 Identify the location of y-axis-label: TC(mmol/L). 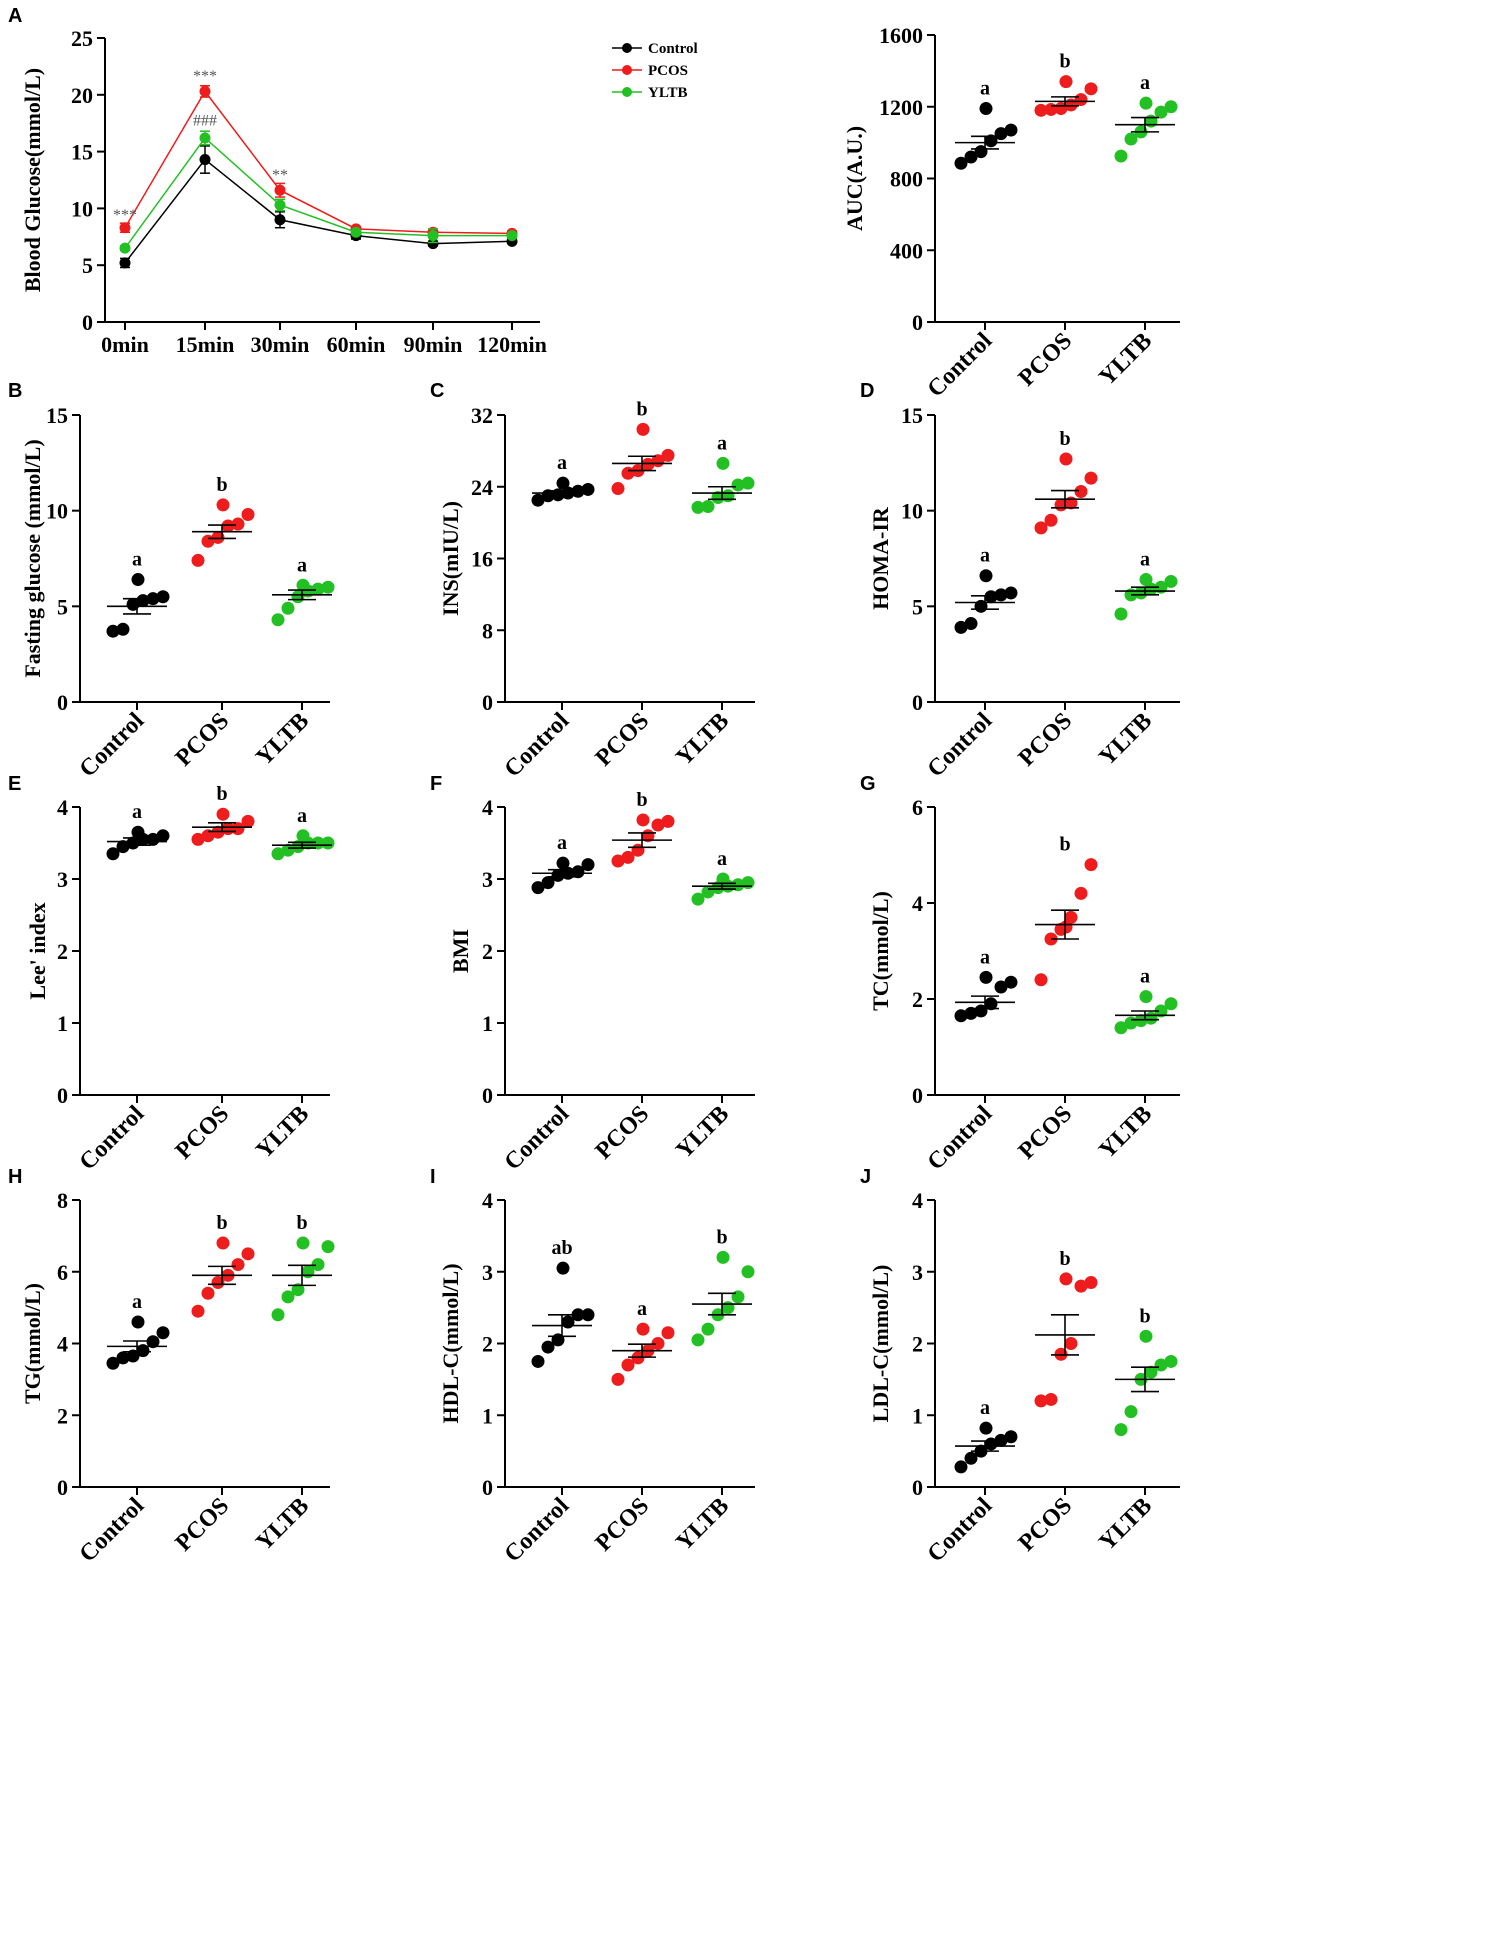
(880, 951).